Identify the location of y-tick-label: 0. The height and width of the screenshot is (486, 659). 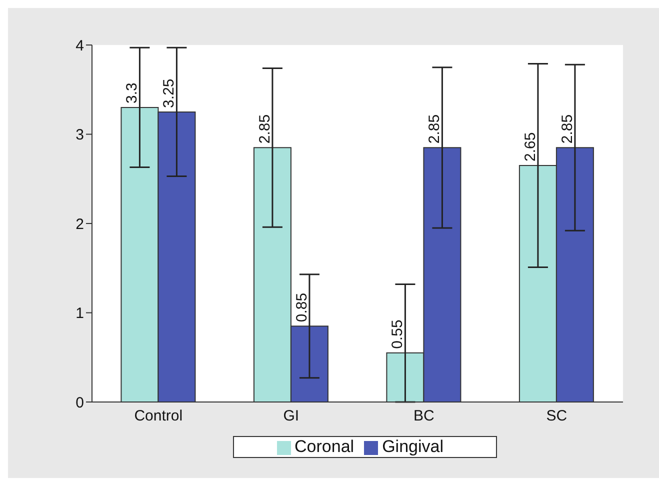
(80, 403).